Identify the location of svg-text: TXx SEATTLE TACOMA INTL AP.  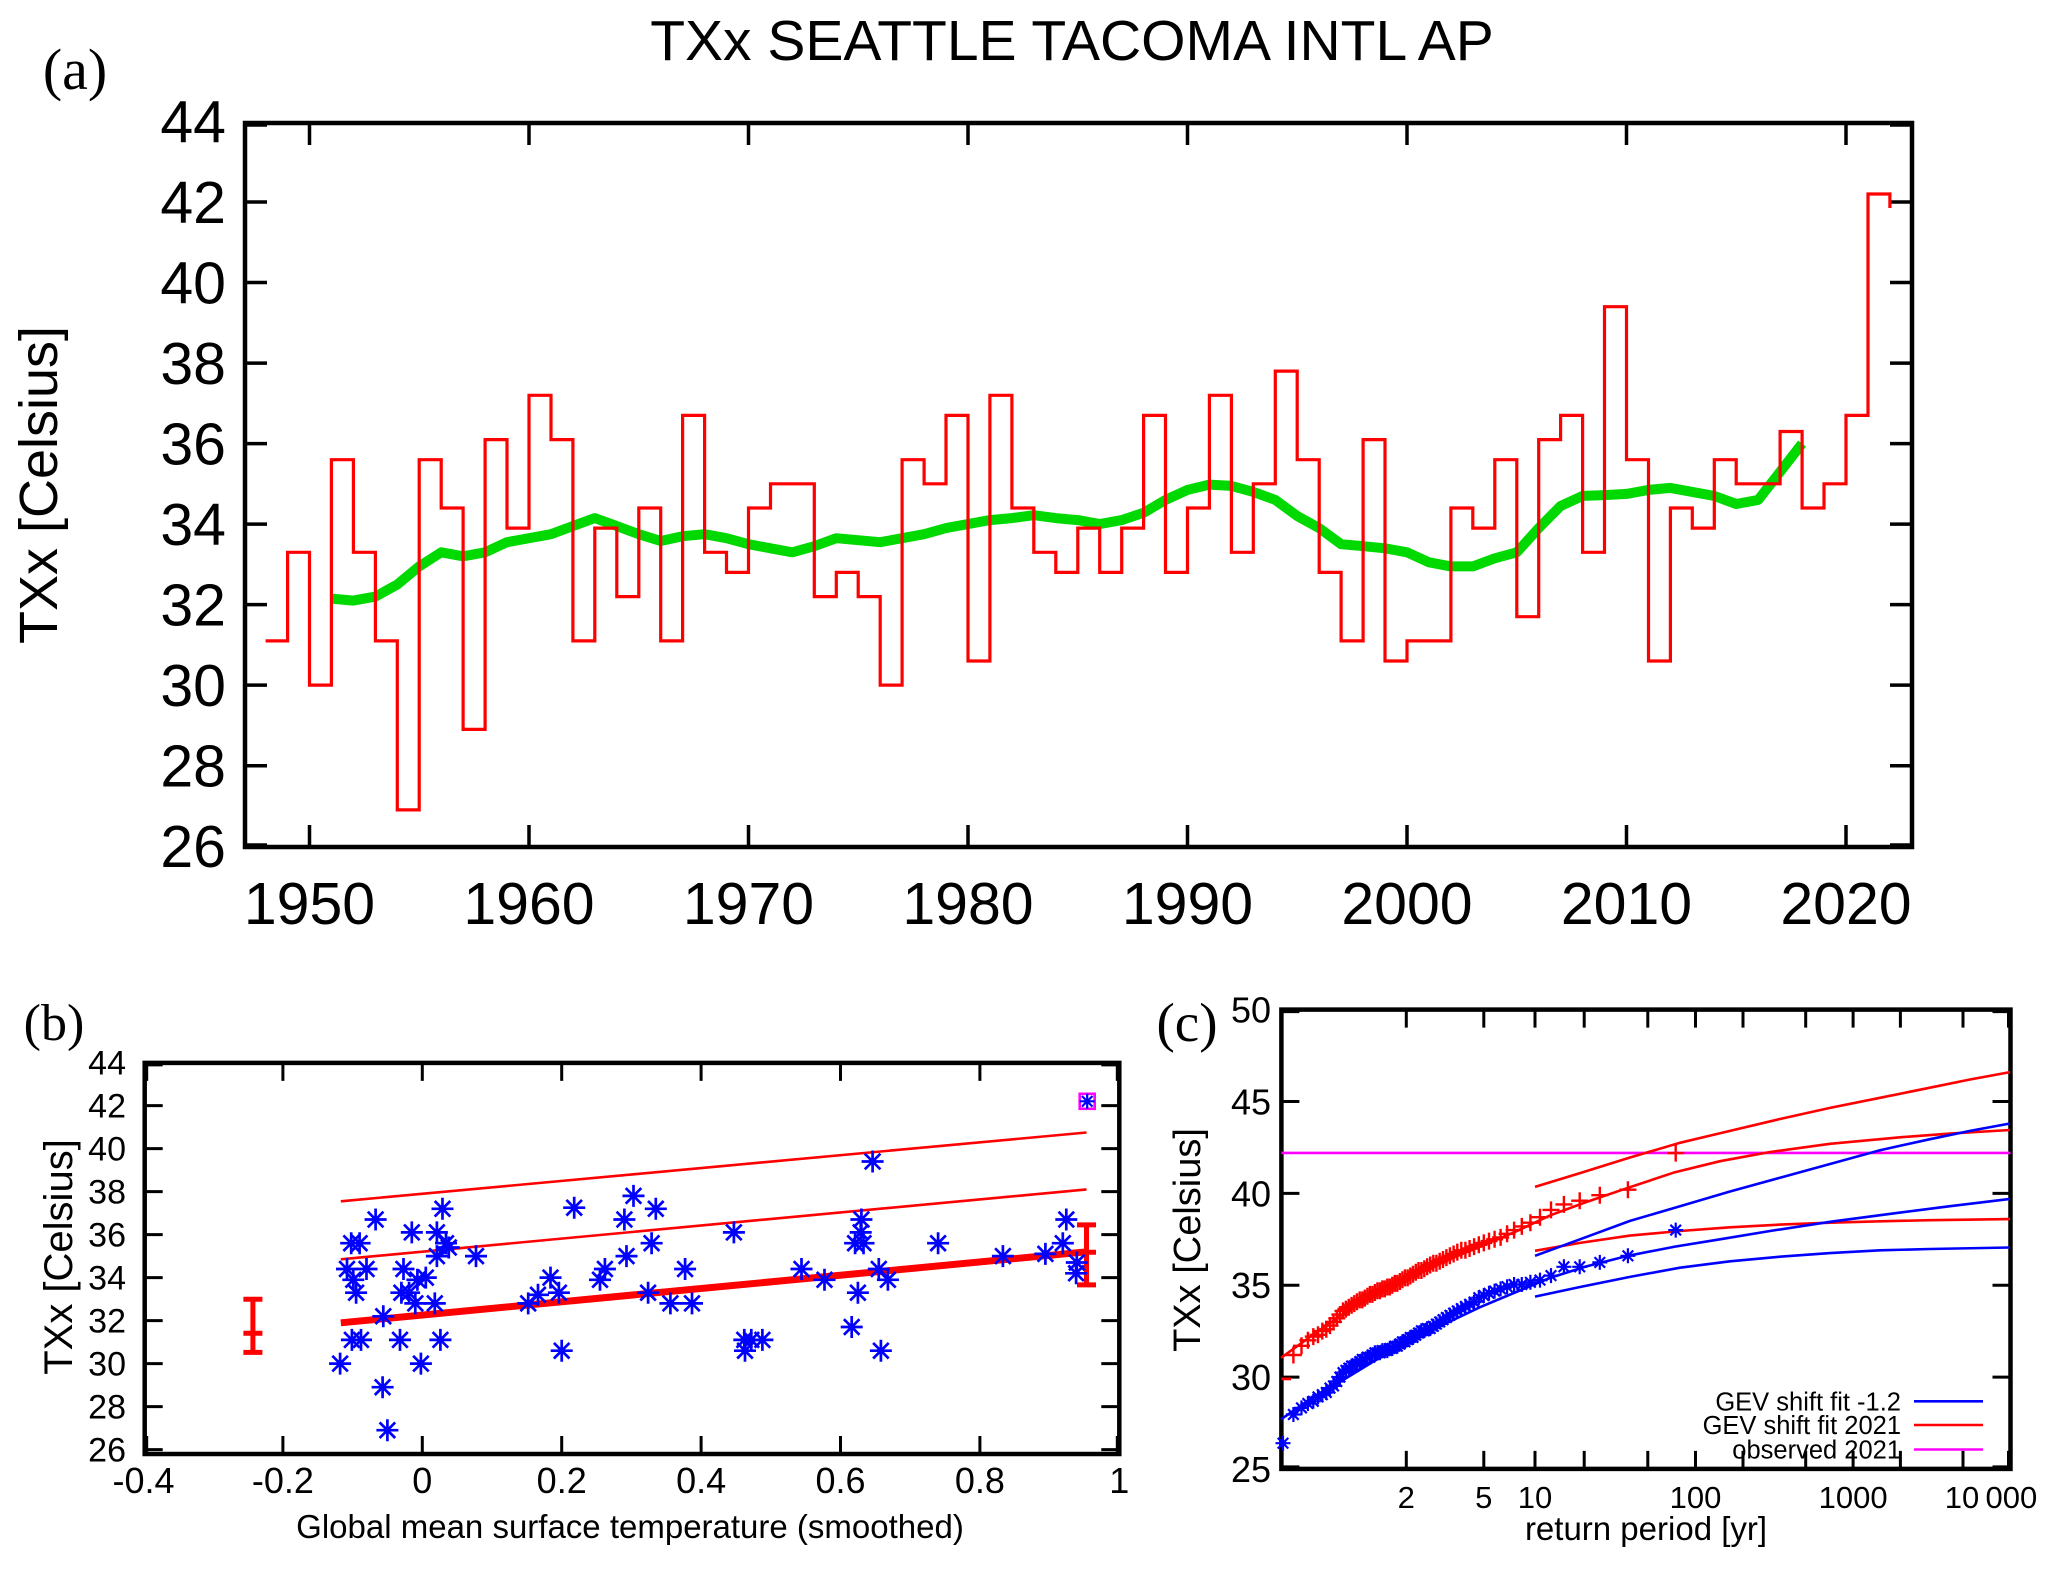
(1072, 41).